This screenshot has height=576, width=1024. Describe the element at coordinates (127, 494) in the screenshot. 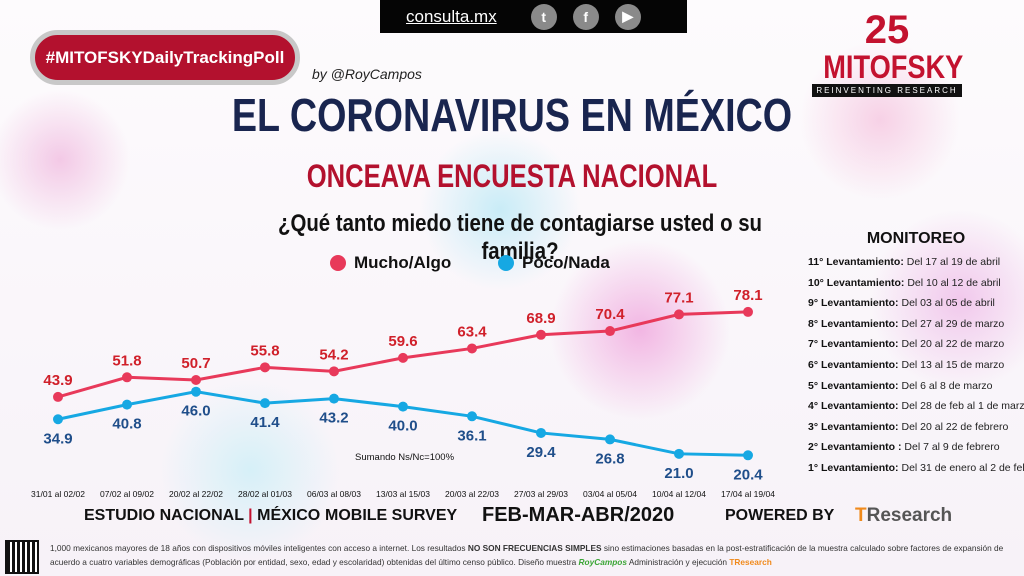

I see `x-tick-label: 07/02 al 09/02` at that location.